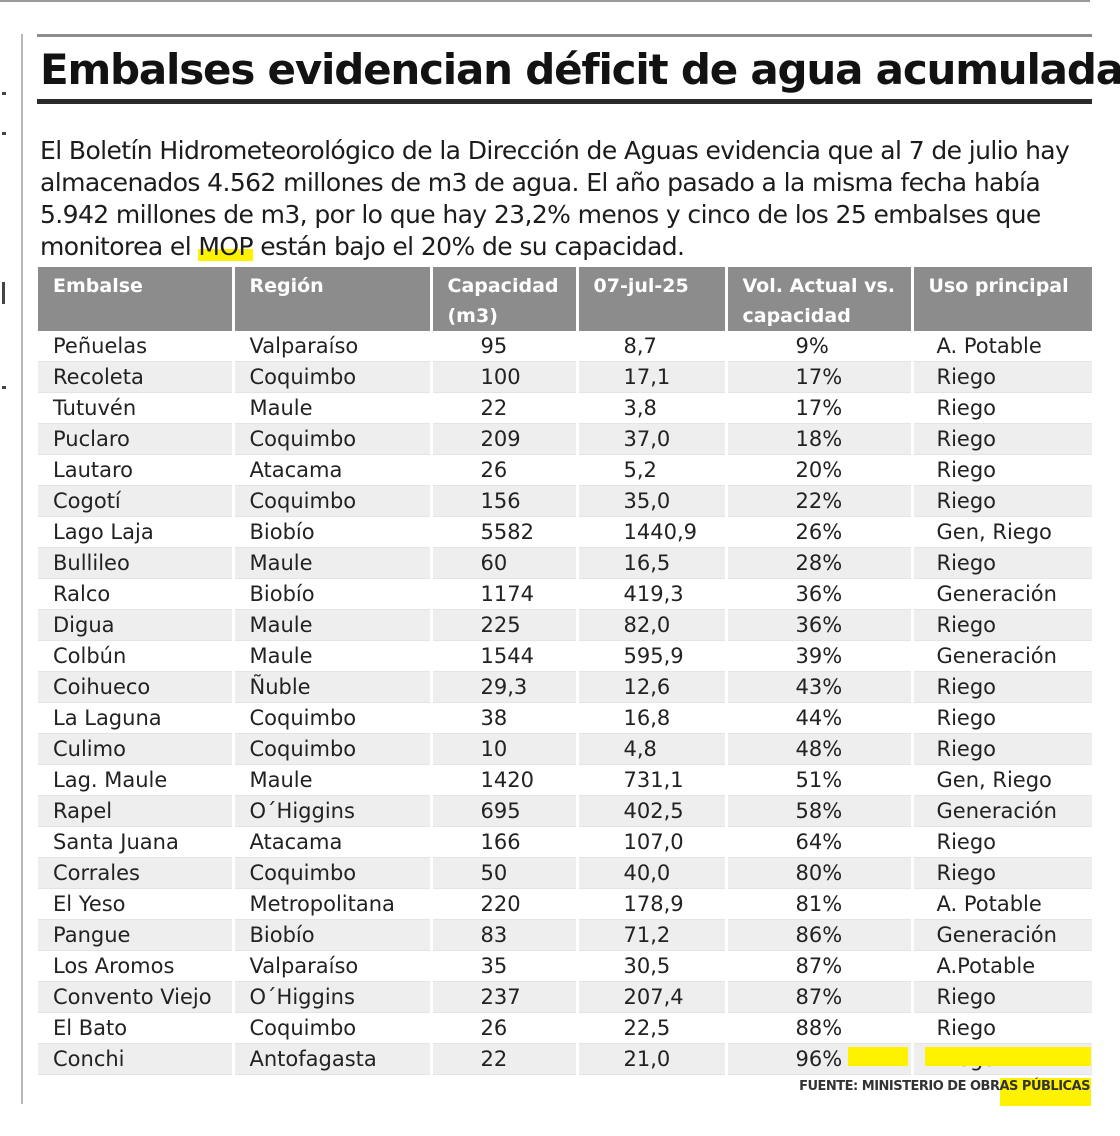 This screenshot has height=1136, width=1120. Describe the element at coordinates (505, 749) in the screenshot. I see `cell-capacidad: 10` at that location.